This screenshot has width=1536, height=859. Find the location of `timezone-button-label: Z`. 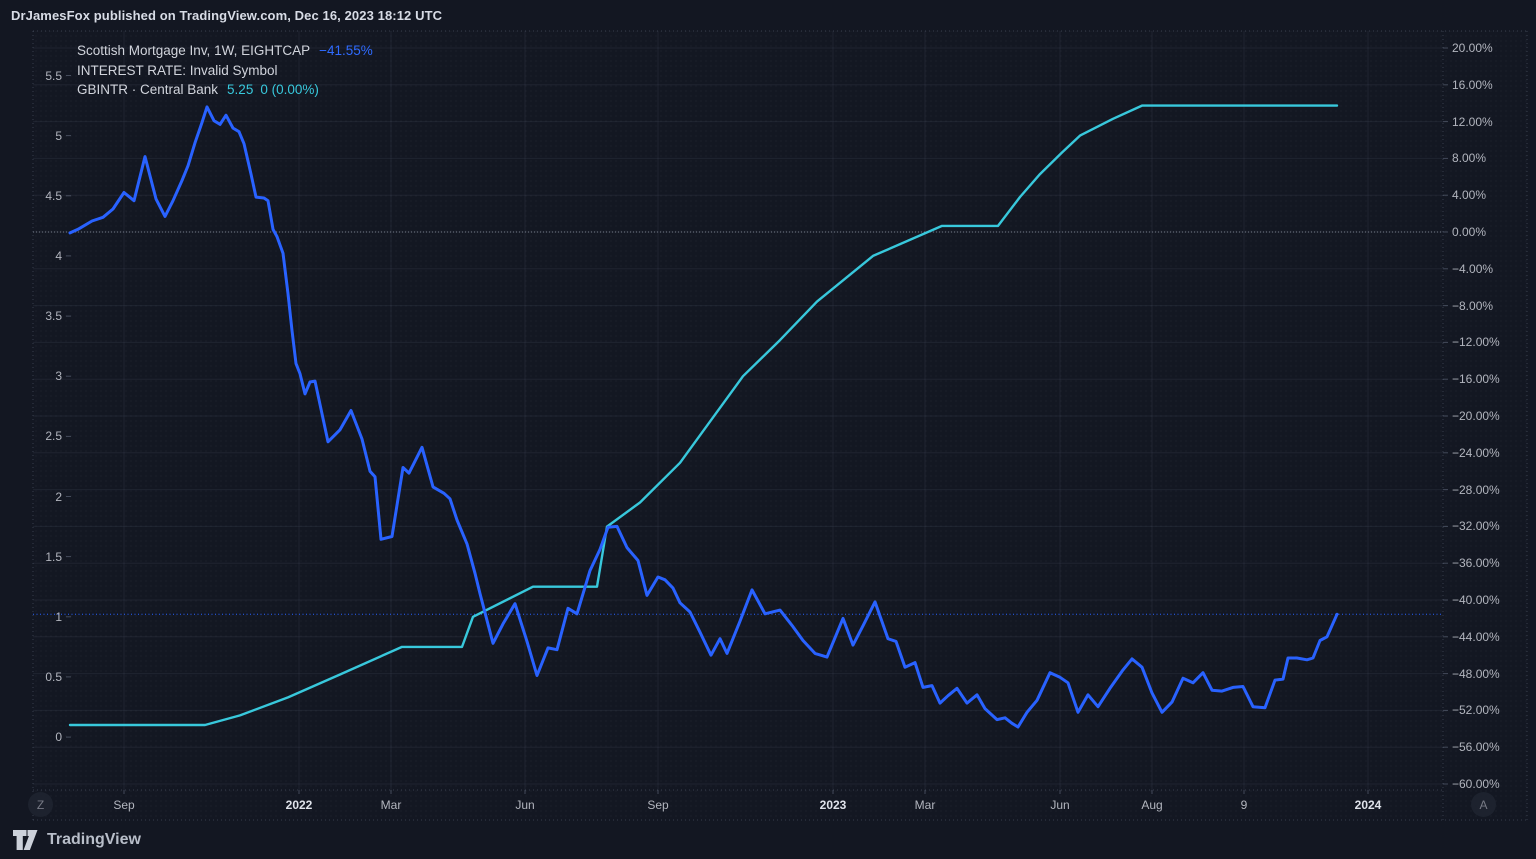

timezone-button-label: Z is located at coordinates (40, 804).